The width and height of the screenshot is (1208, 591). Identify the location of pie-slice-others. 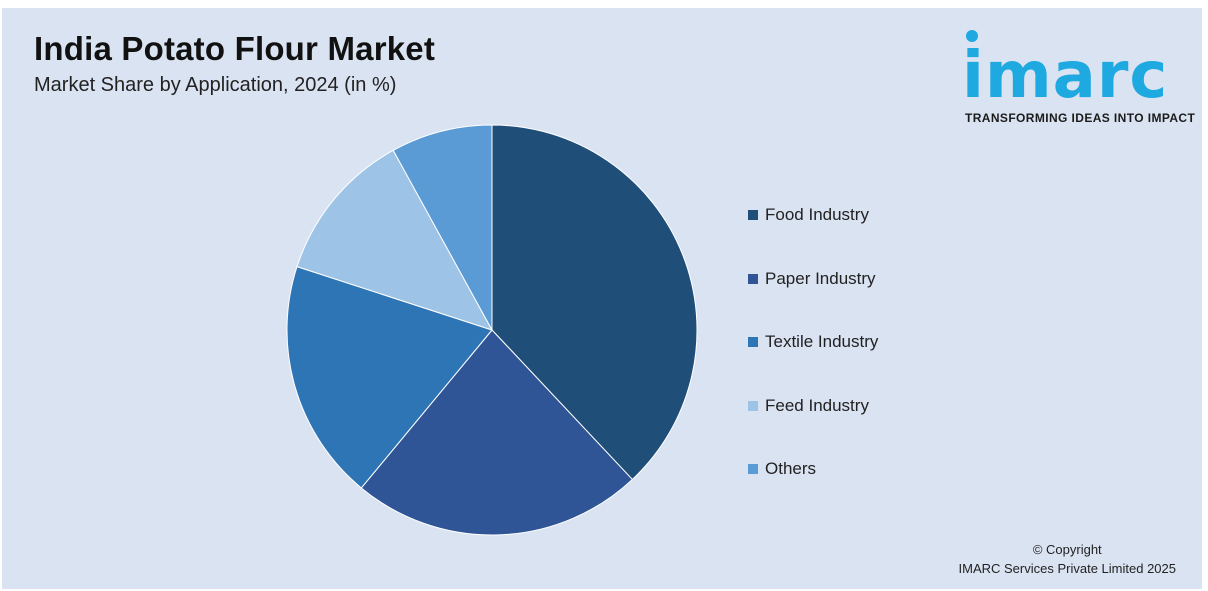
(442, 227).